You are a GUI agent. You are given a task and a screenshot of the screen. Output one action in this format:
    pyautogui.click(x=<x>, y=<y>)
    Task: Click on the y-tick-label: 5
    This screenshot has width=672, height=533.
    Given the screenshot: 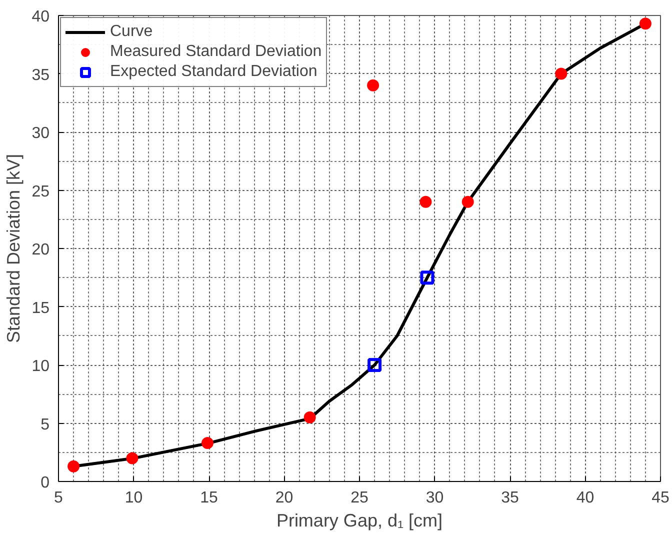 What is the action you would take?
    pyautogui.click(x=45, y=425)
    